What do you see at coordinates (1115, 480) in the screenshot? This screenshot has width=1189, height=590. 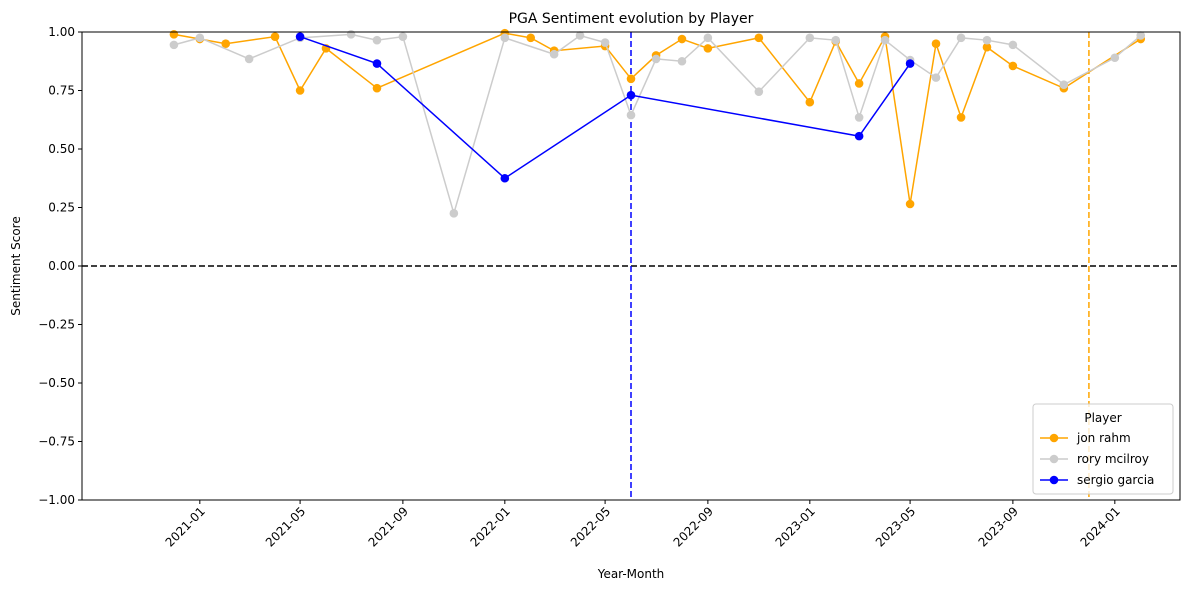 I see `legend-label: sergio garcia` at bounding box center [1115, 480].